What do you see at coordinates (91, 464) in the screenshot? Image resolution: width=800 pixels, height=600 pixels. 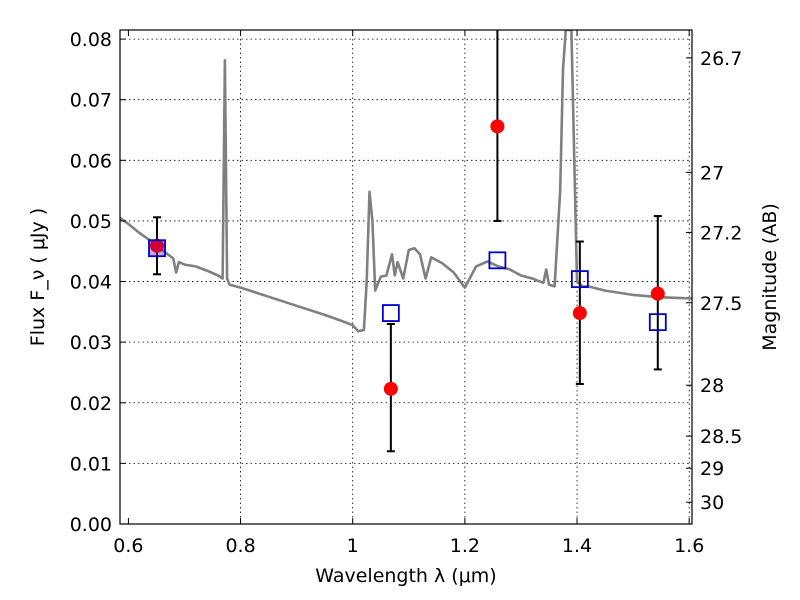 I see `y-tick-label: 0.01` at bounding box center [91, 464].